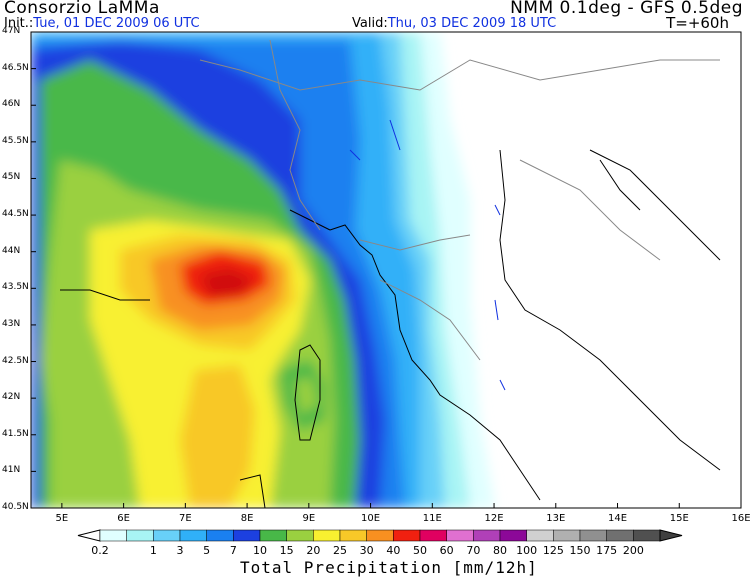 The height and width of the screenshot is (580, 751). I want to click on colorbar-tick-label: 70, so click(473, 550).